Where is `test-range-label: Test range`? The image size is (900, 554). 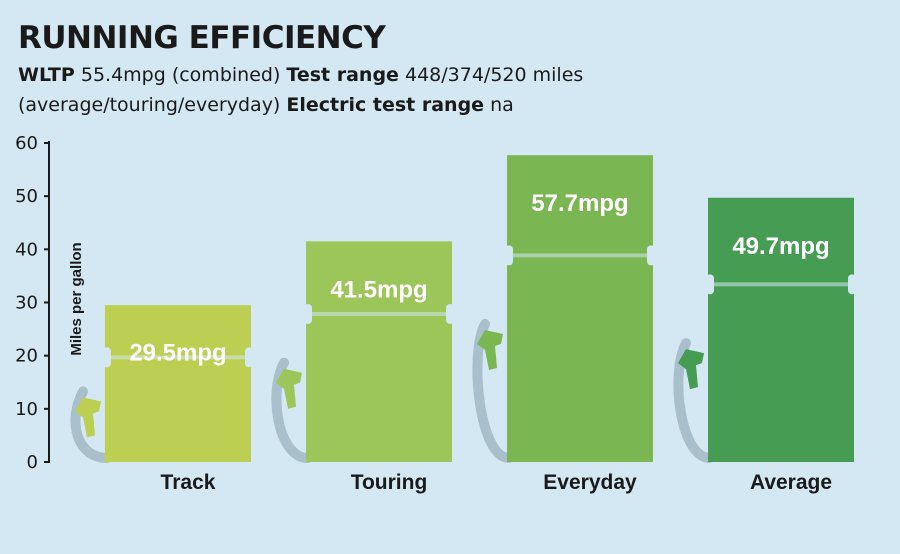 test-range-label: Test range is located at coordinates (342, 75).